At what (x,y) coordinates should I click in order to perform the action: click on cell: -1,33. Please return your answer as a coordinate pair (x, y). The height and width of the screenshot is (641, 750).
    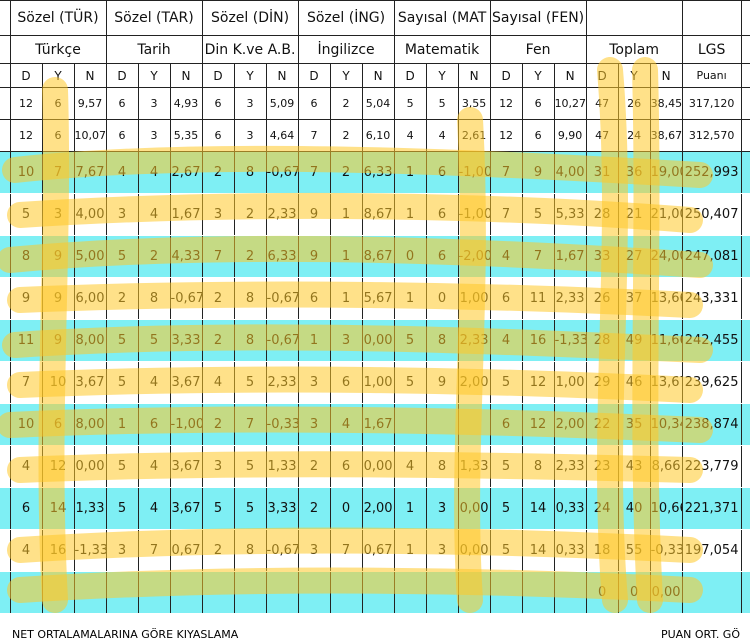
    Looking at the image, I should click on (90, 550).